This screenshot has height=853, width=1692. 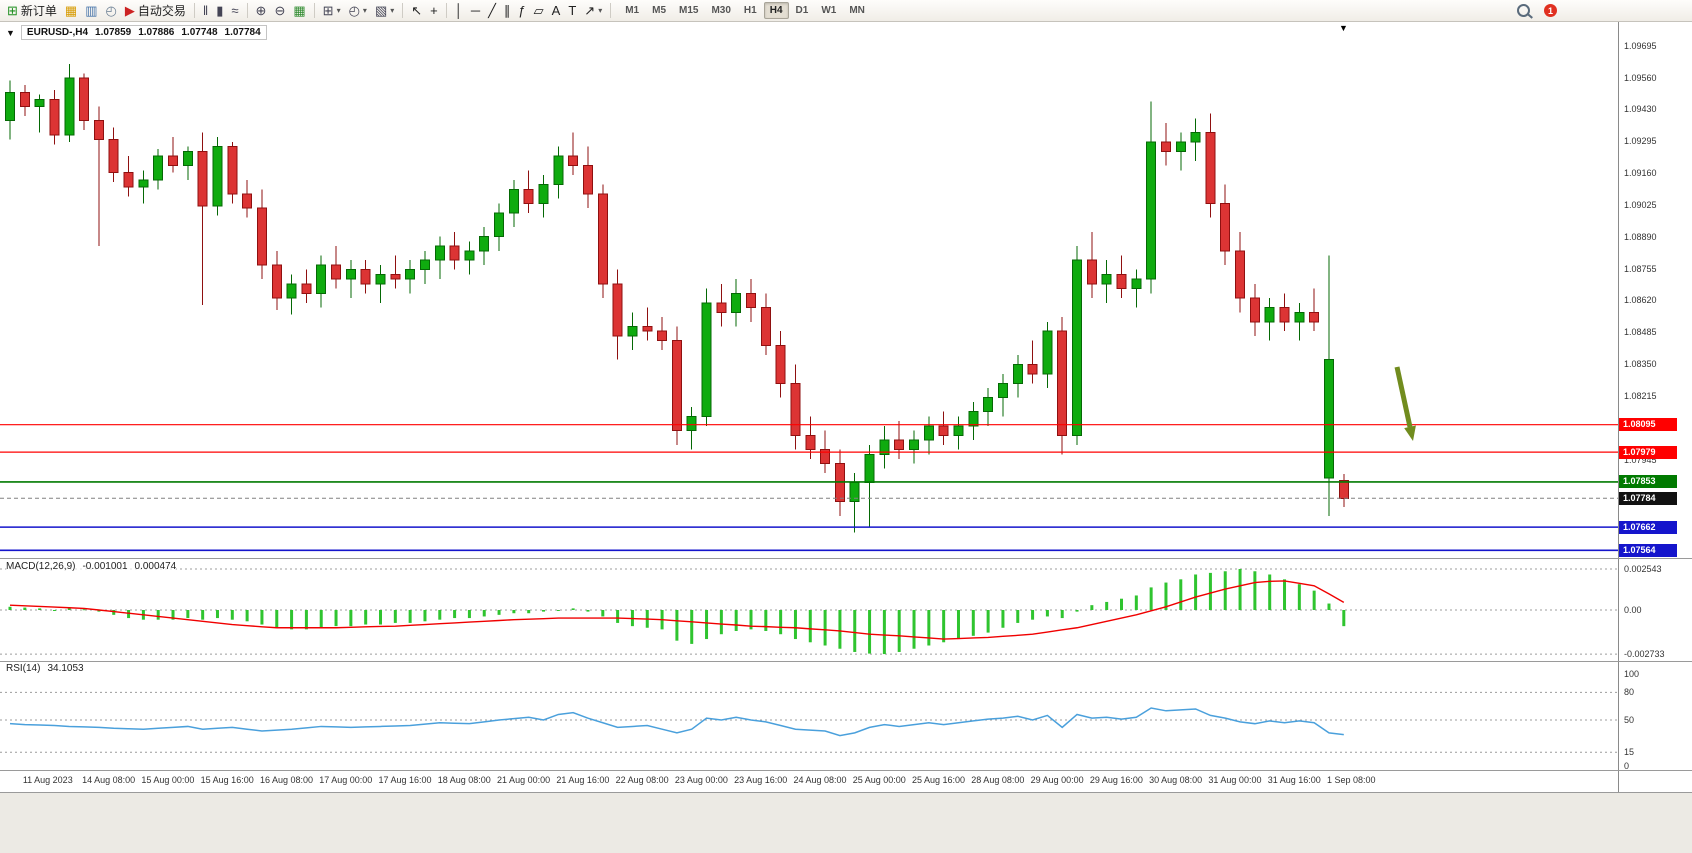 I want to click on vertical-line-icon: │, so click(x=459, y=10).